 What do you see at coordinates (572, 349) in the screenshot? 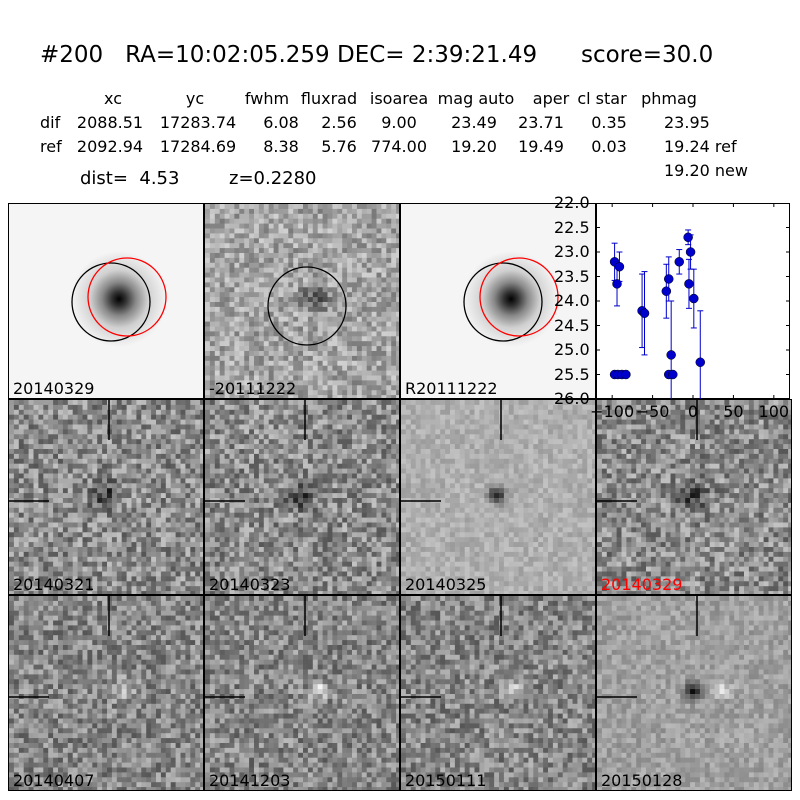
I see `y-tick-label: 25.0` at bounding box center [572, 349].